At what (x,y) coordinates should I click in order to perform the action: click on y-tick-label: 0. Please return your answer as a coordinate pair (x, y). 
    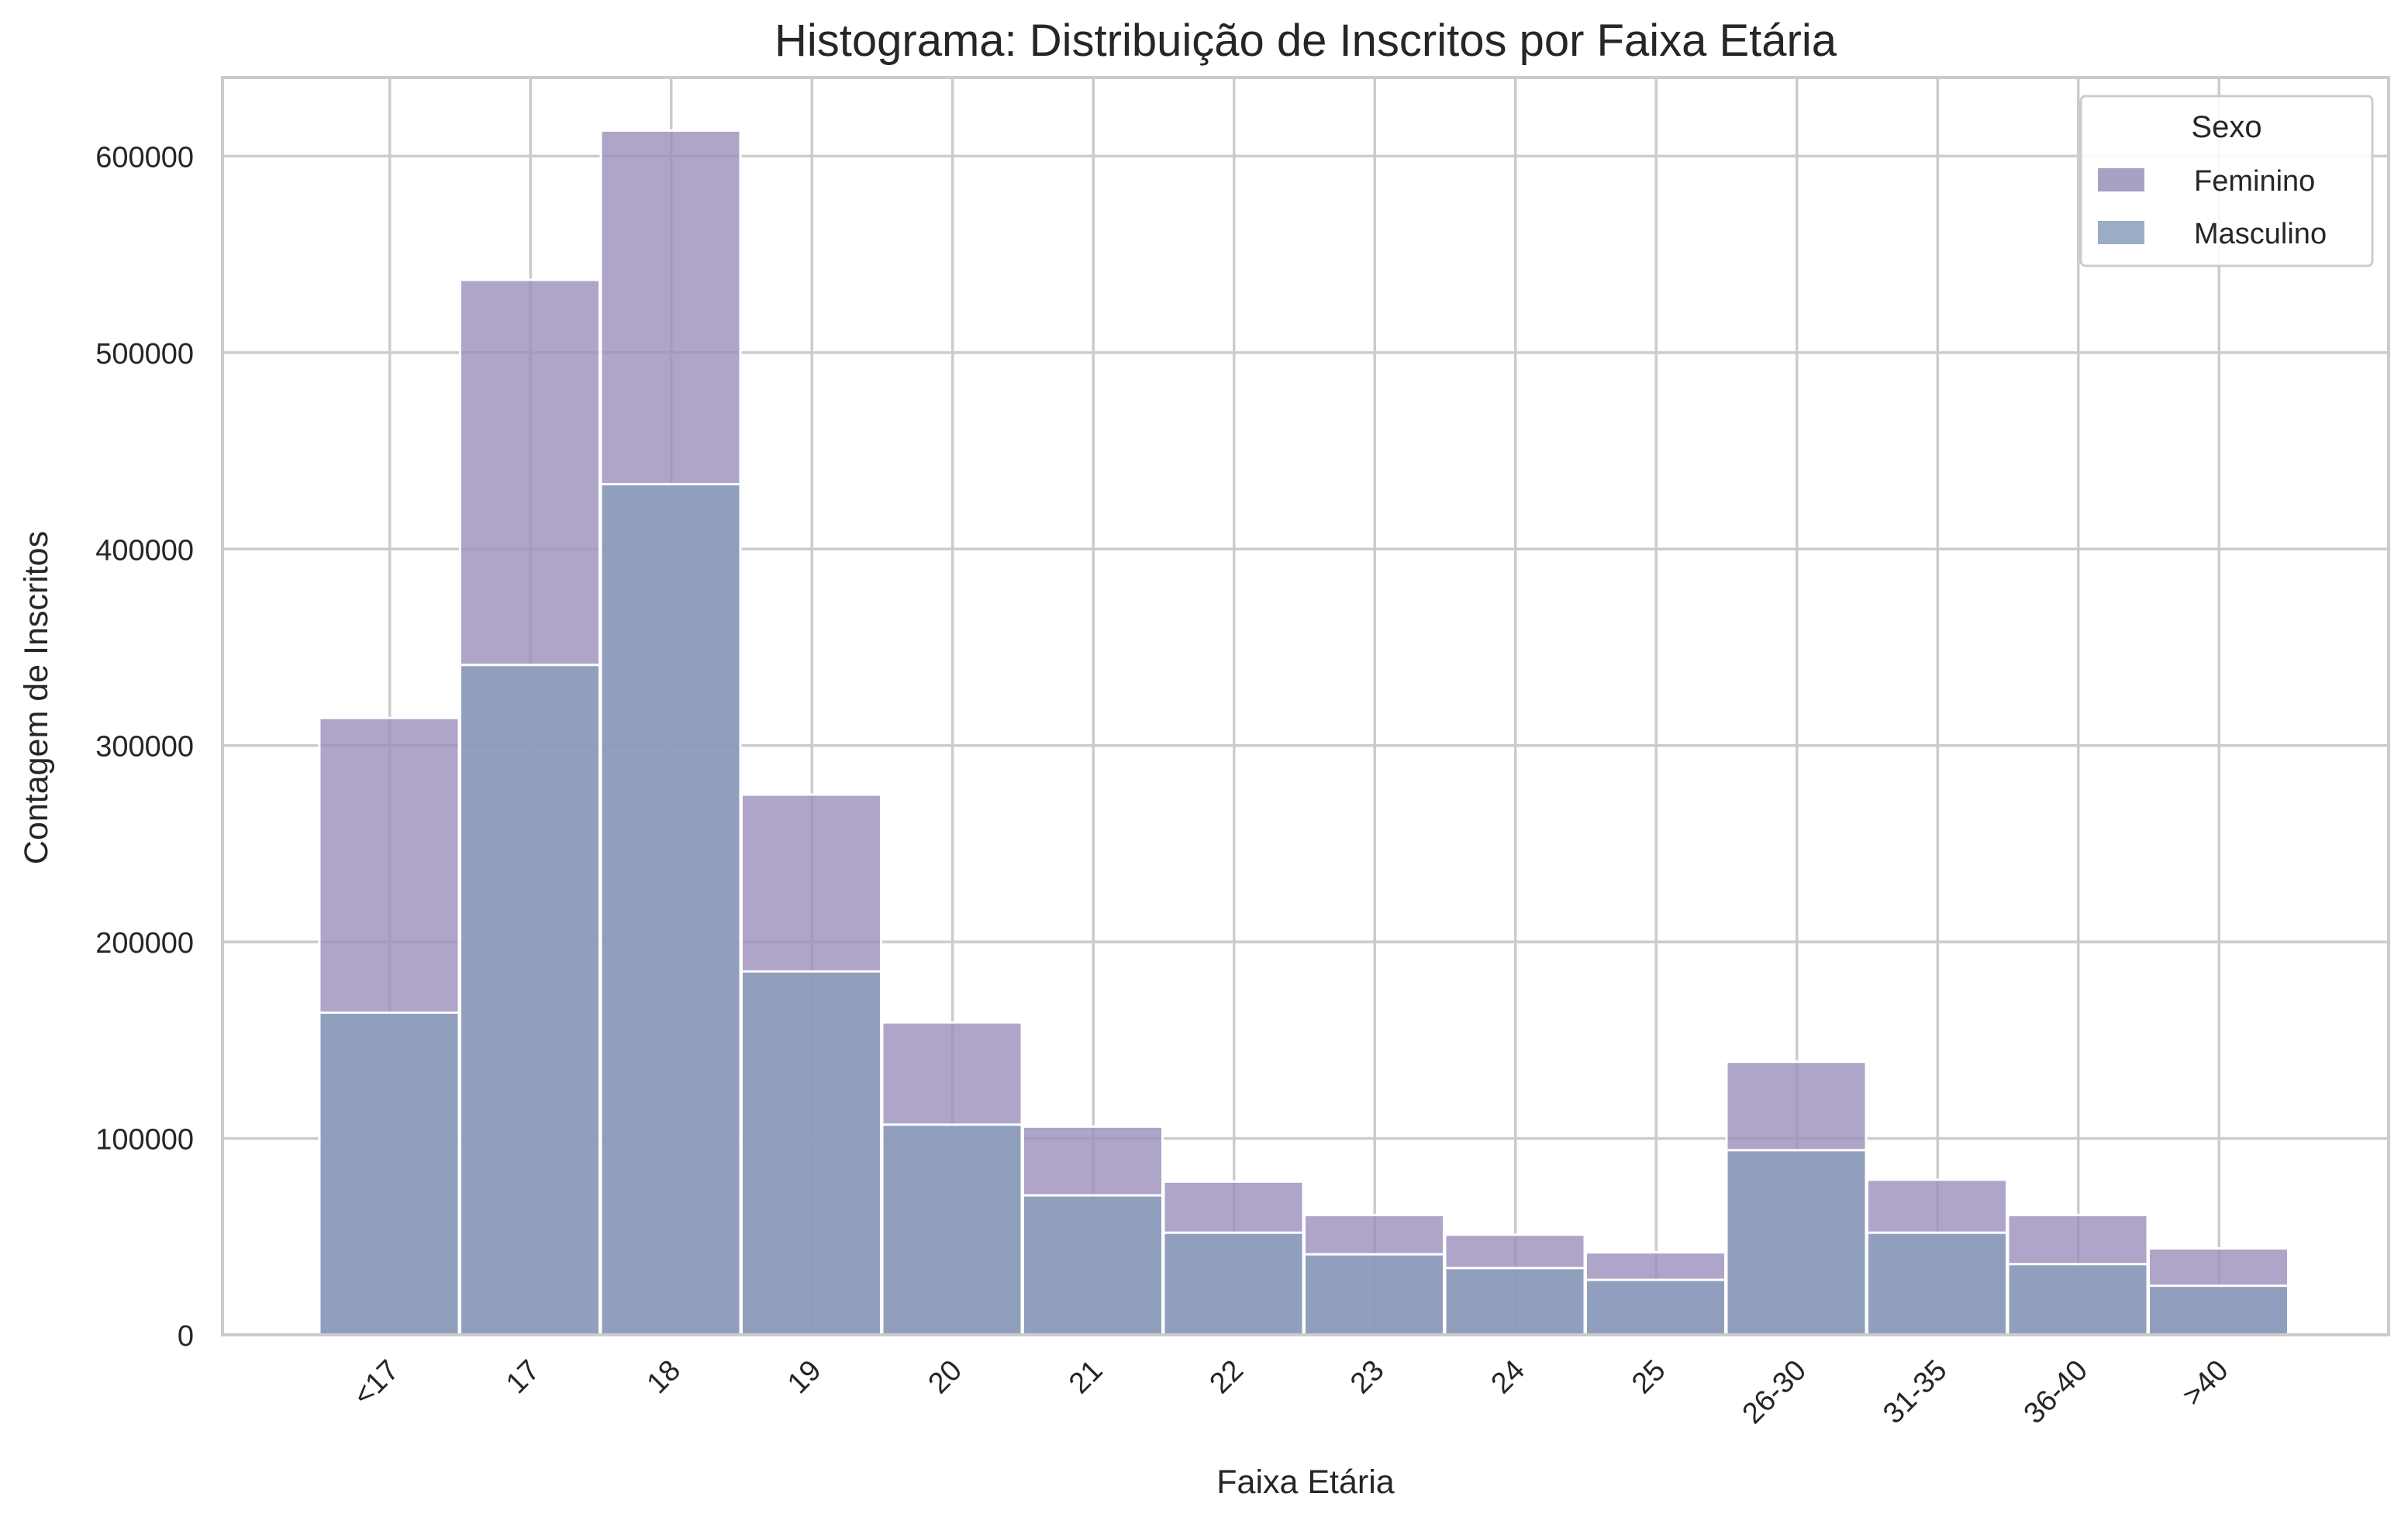
    Looking at the image, I should click on (186, 1336).